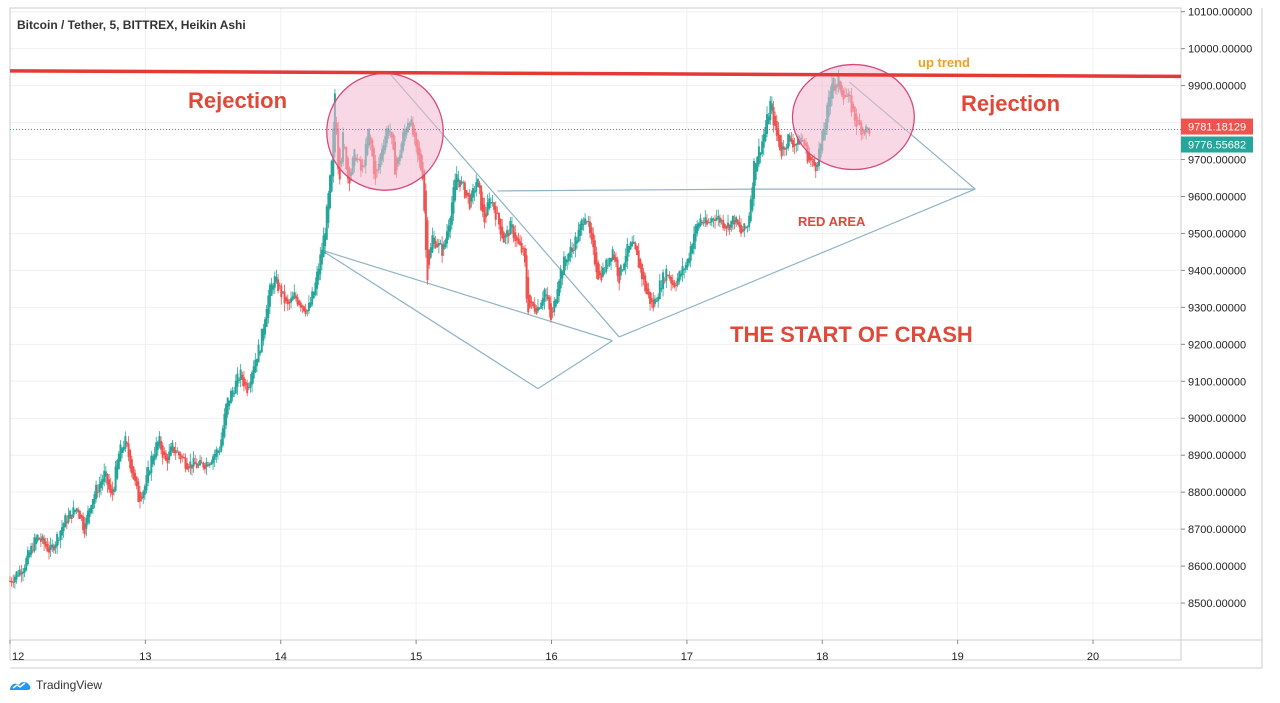 Image resolution: width=1280 pixels, height=703 pixels. What do you see at coordinates (554, 651) in the screenshot?
I see `time-axis: 12 13 14 15 16 17 18 19 20` at bounding box center [554, 651].